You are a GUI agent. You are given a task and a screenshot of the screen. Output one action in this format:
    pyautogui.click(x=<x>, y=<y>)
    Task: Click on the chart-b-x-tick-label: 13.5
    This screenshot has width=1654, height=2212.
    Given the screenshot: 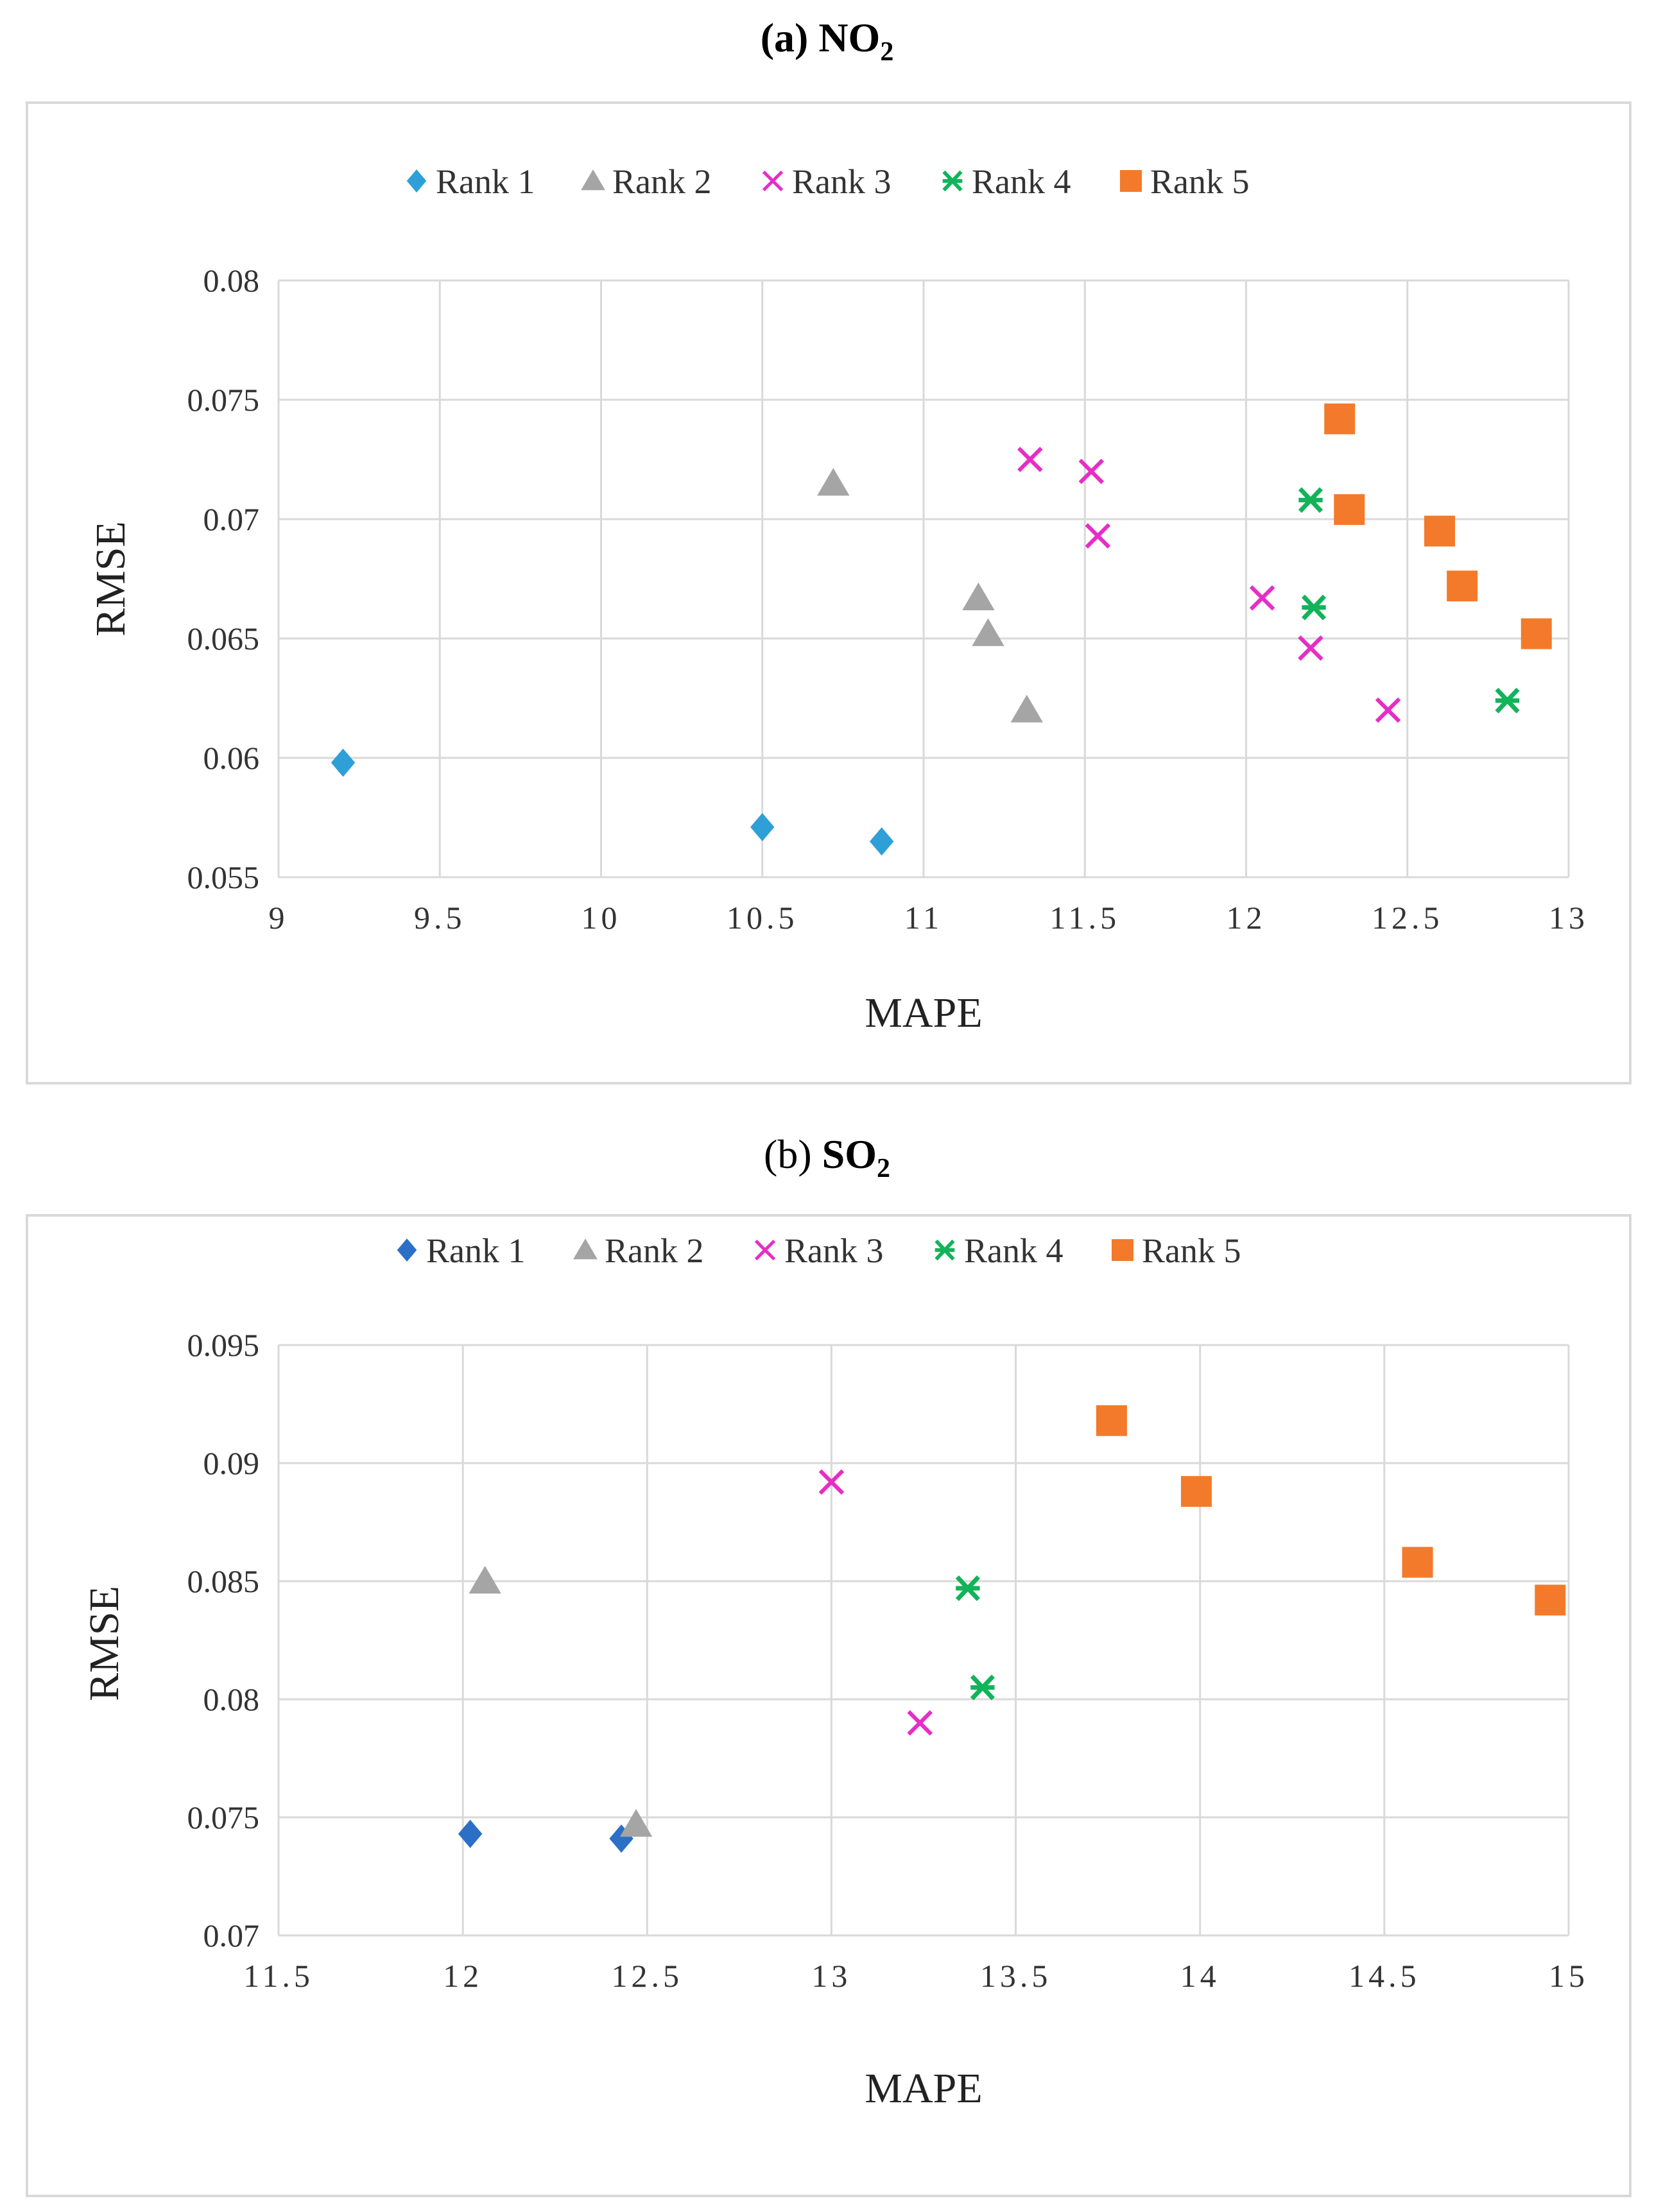 What is the action you would take?
    pyautogui.click(x=1016, y=1976)
    